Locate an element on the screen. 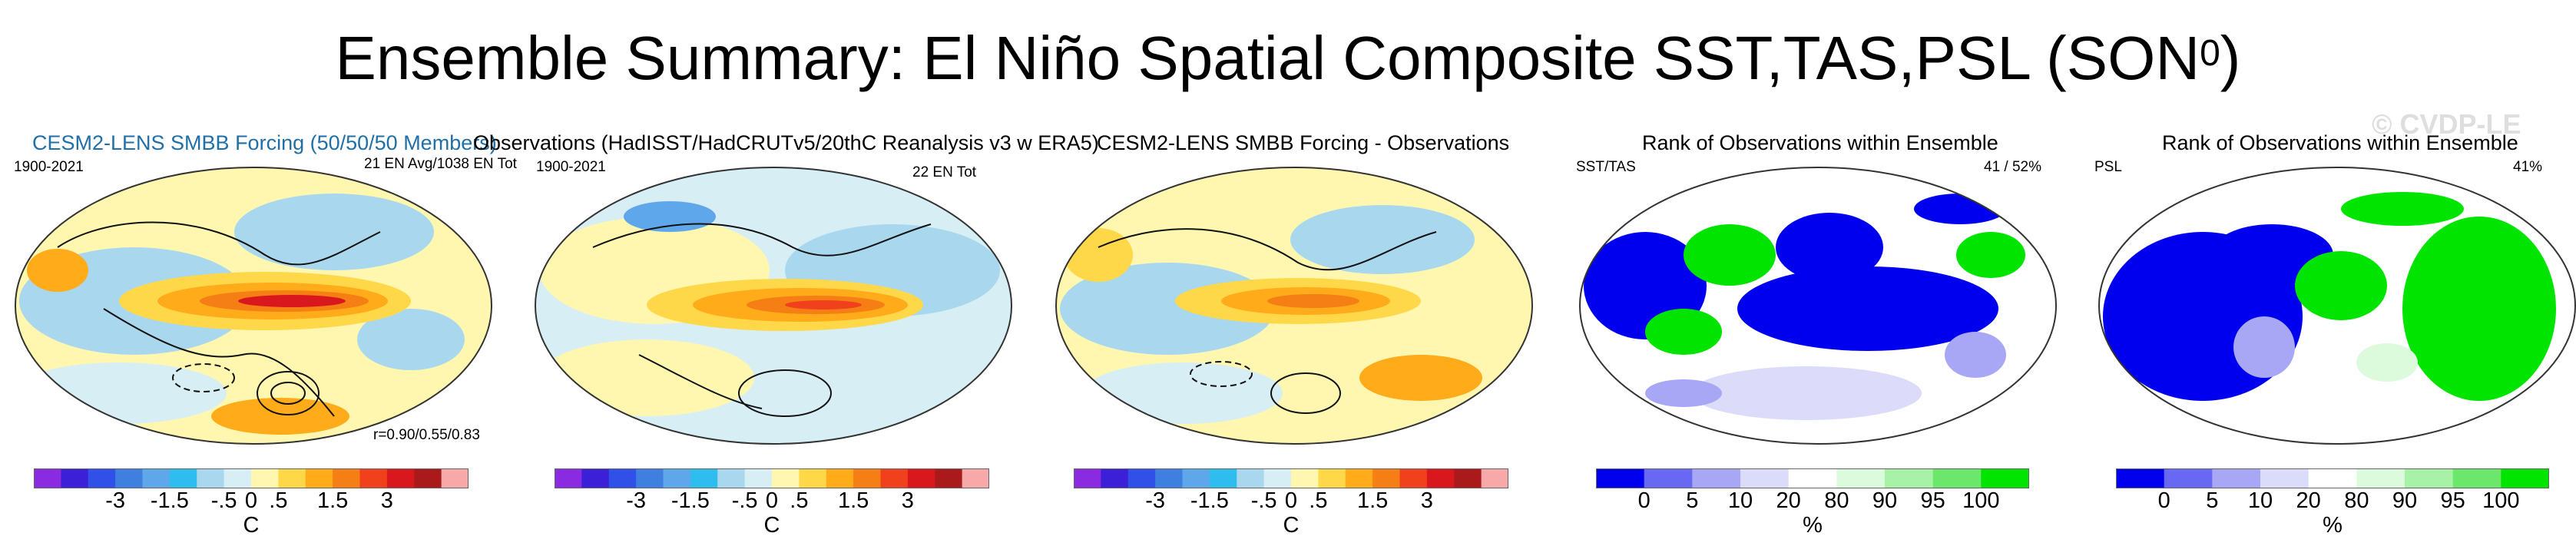 The height and width of the screenshot is (556, 2576). colorbar-tick-label: 100 is located at coordinates (1981, 500).